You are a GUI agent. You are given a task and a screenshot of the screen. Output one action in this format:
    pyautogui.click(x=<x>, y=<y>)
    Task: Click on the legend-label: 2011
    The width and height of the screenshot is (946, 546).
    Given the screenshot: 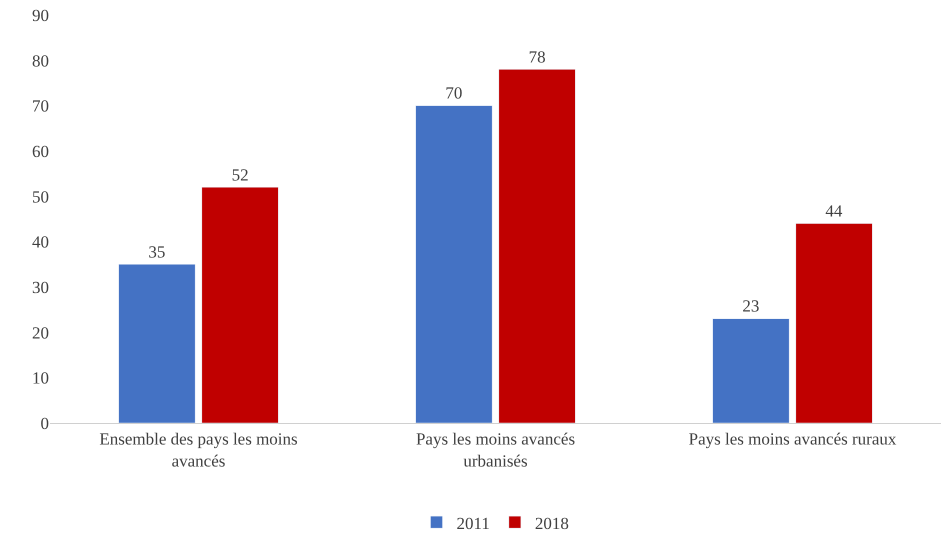 What is the action you would take?
    pyautogui.click(x=473, y=523)
    